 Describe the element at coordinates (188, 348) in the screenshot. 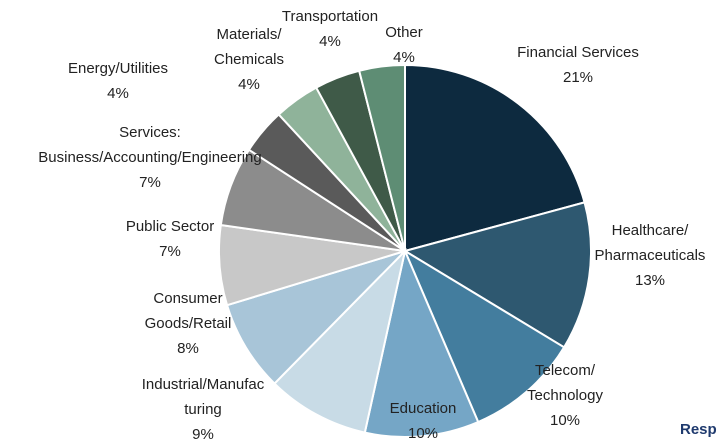

I see `value-label: 8%` at that location.